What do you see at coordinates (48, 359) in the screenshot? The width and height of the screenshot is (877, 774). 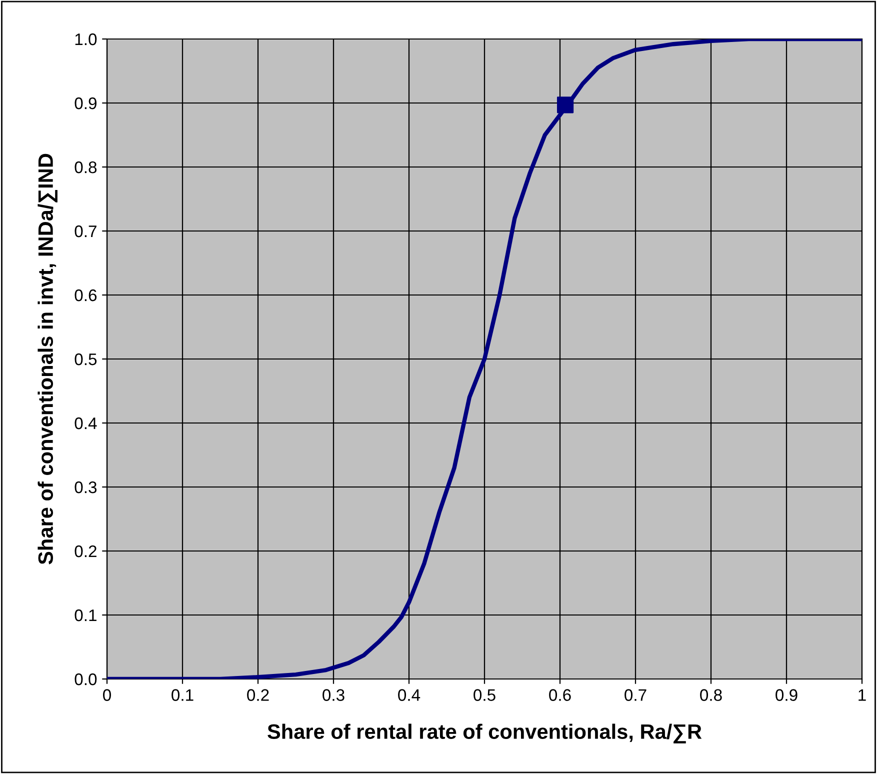 I see `y-axis-title: Share of conventionals in invt, INDa/∑IND` at bounding box center [48, 359].